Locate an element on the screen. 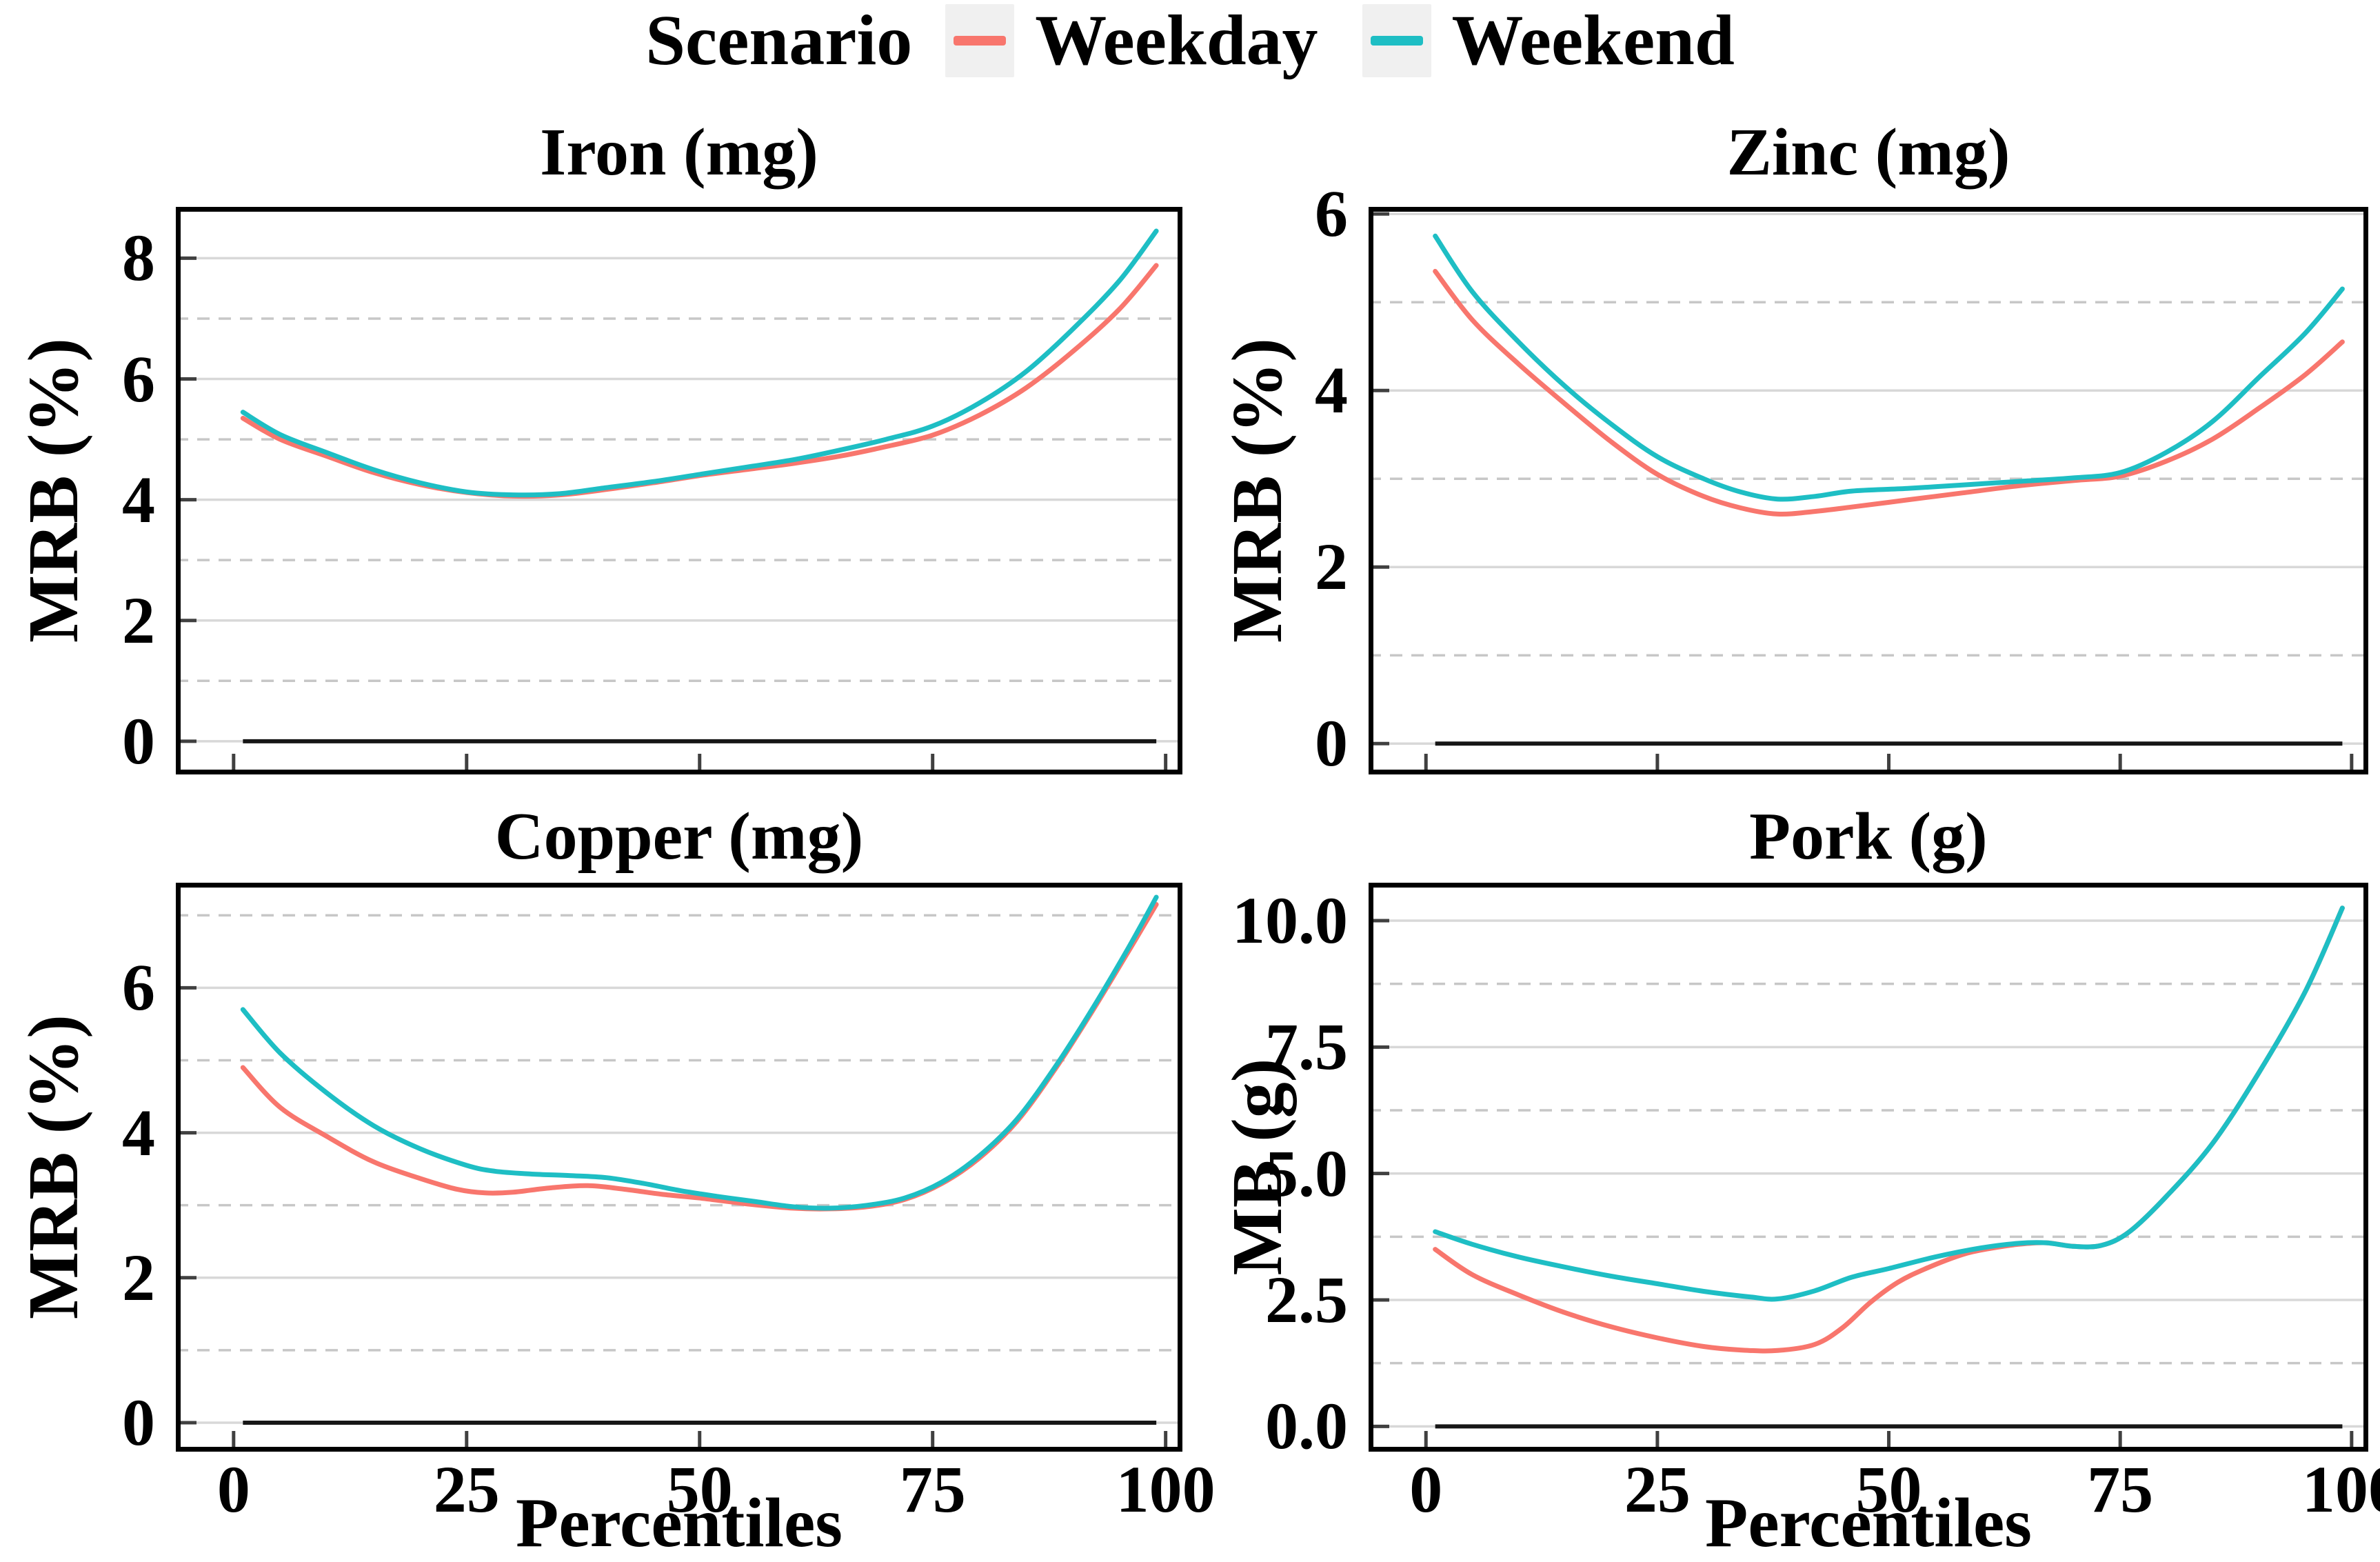  legend-key-weekend is located at coordinates (1396, 40).